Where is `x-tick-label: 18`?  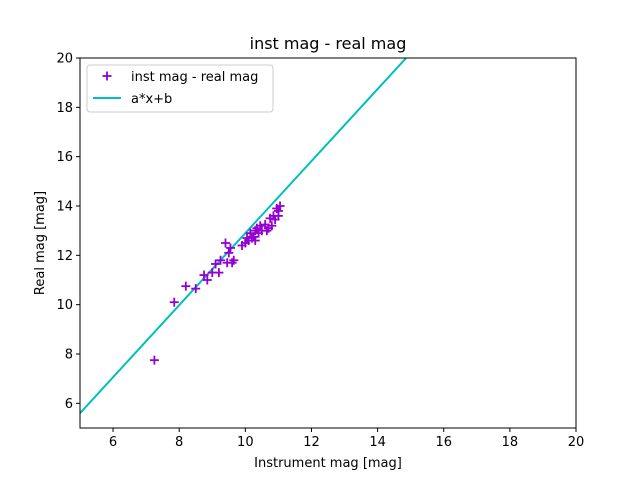 x-tick-label: 18 is located at coordinates (510, 442).